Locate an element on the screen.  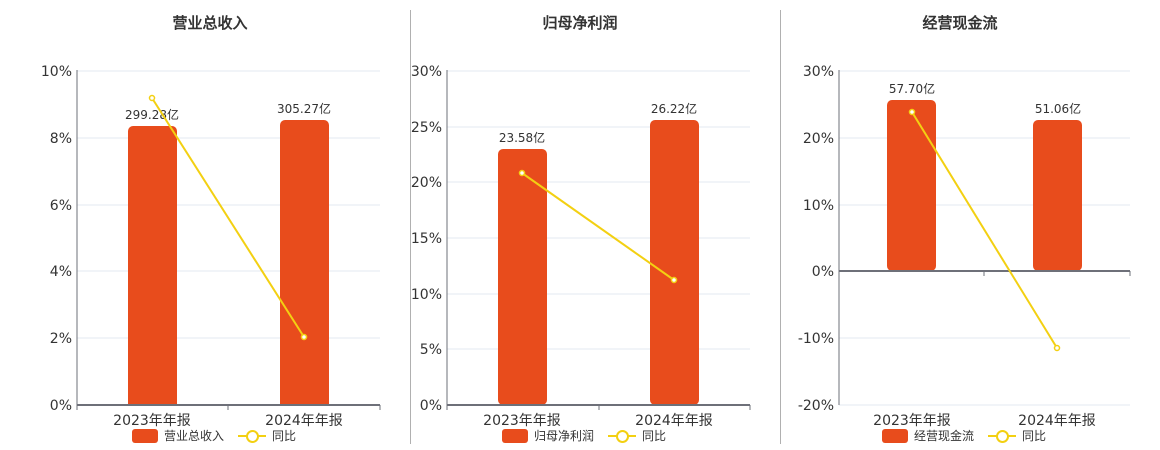
bar-label: 305.27亿 is located at coordinates (304, 108).